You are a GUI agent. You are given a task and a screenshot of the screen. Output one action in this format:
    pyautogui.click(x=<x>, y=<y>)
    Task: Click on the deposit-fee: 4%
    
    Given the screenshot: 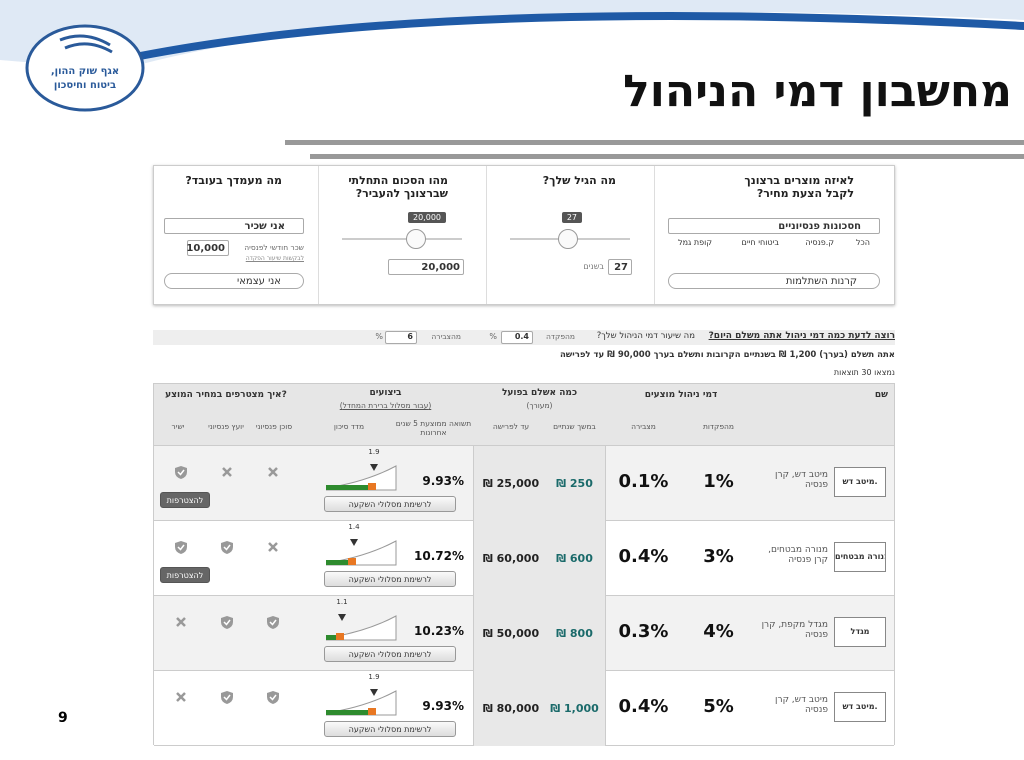 What is the action you would take?
    pyautogui.click(x=718, y=631)
    